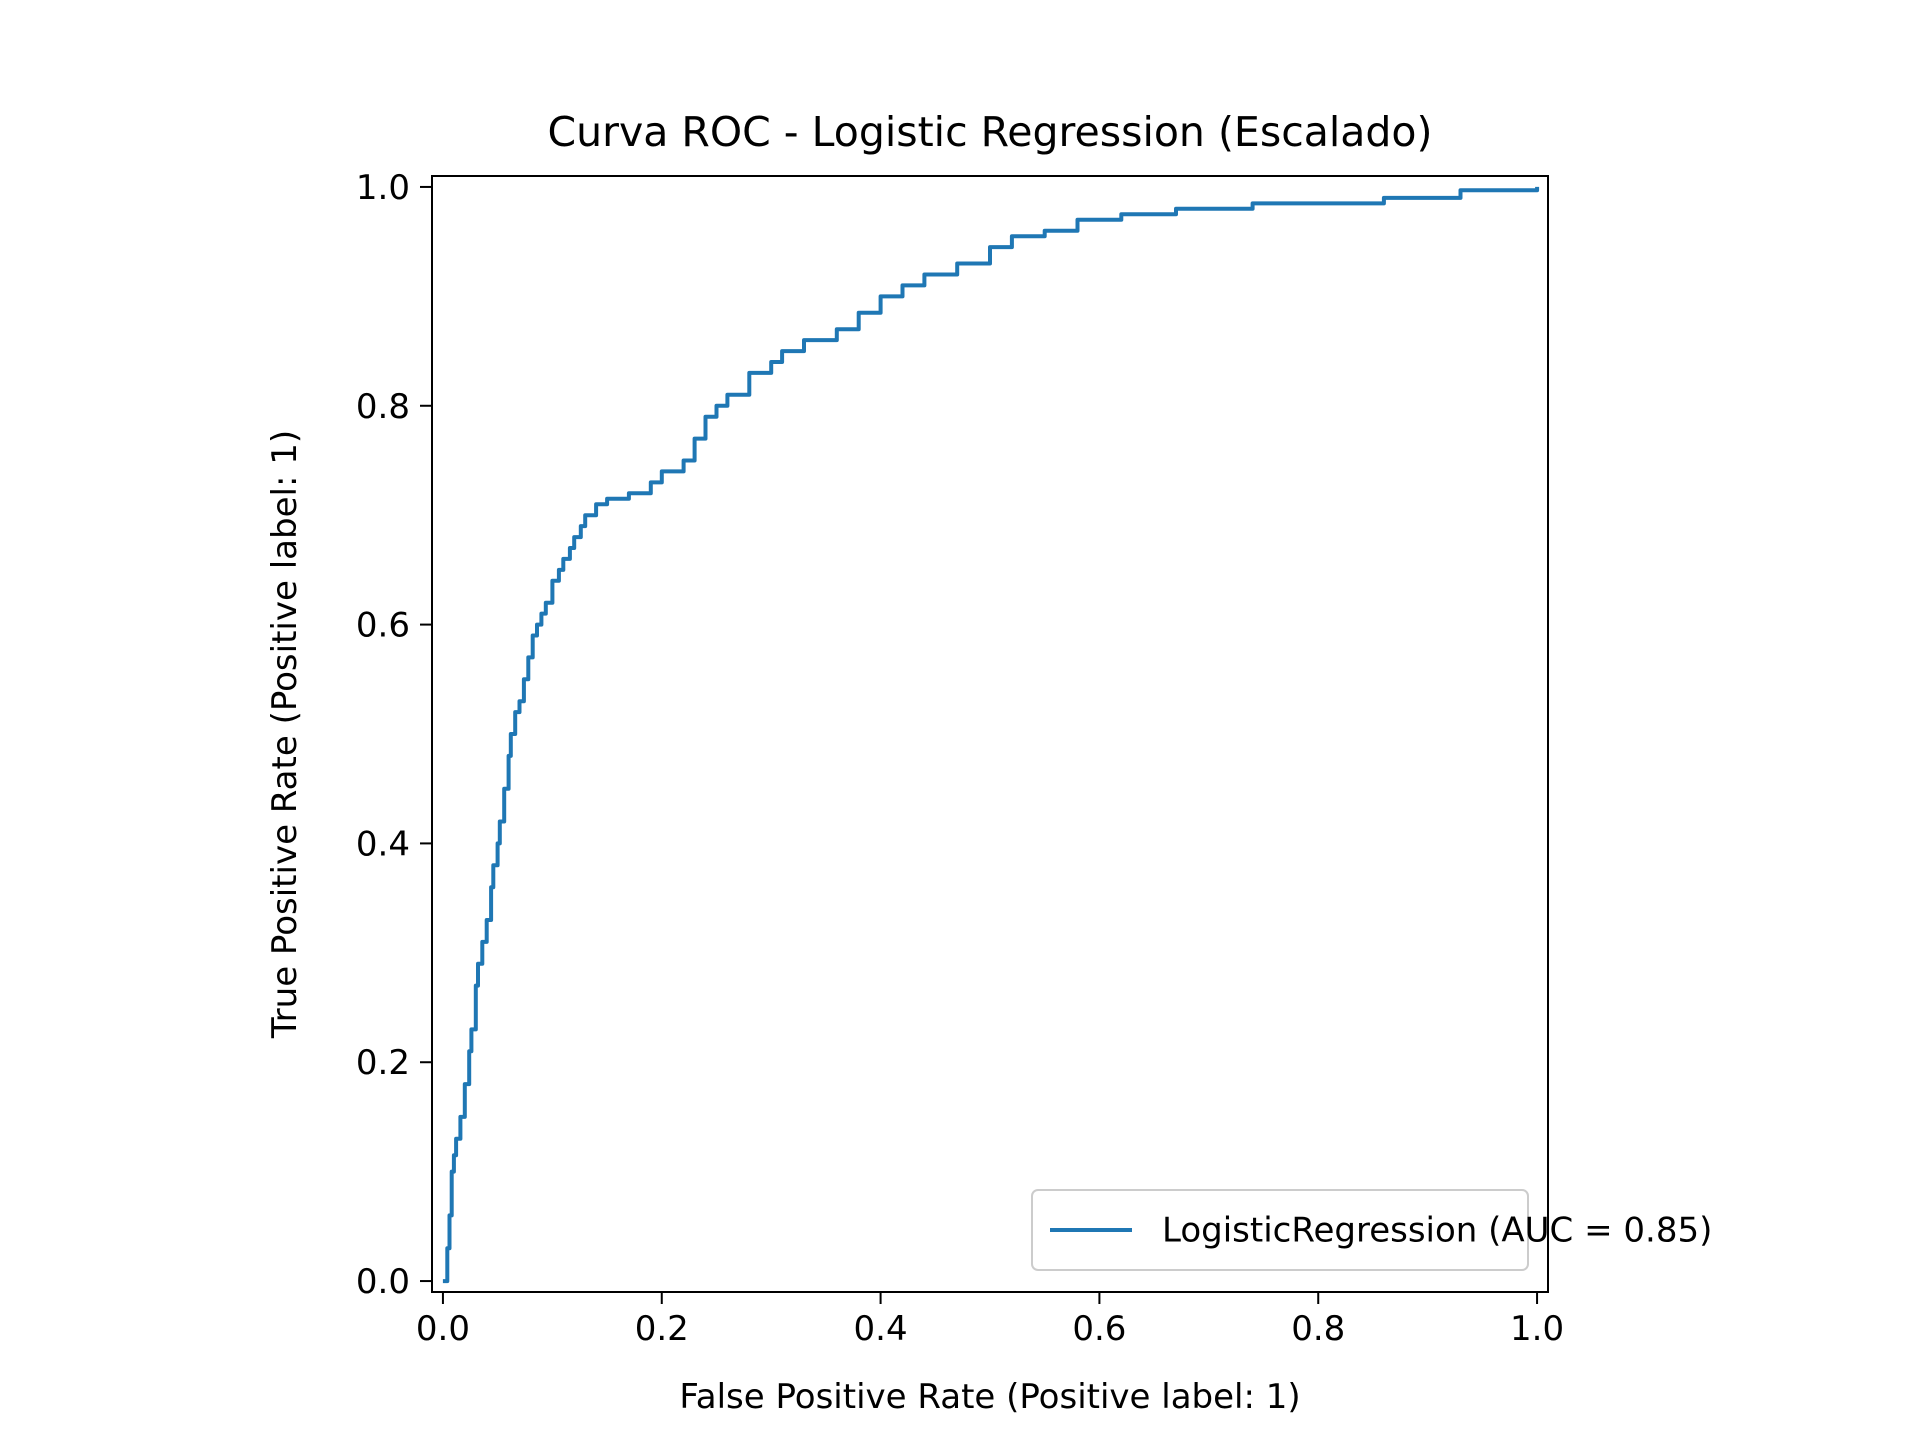 This screenshot has width=1920, height=1440. I want to click on y-axis-label: True Positive Rate (Positive label: 1), so click(285, 734).